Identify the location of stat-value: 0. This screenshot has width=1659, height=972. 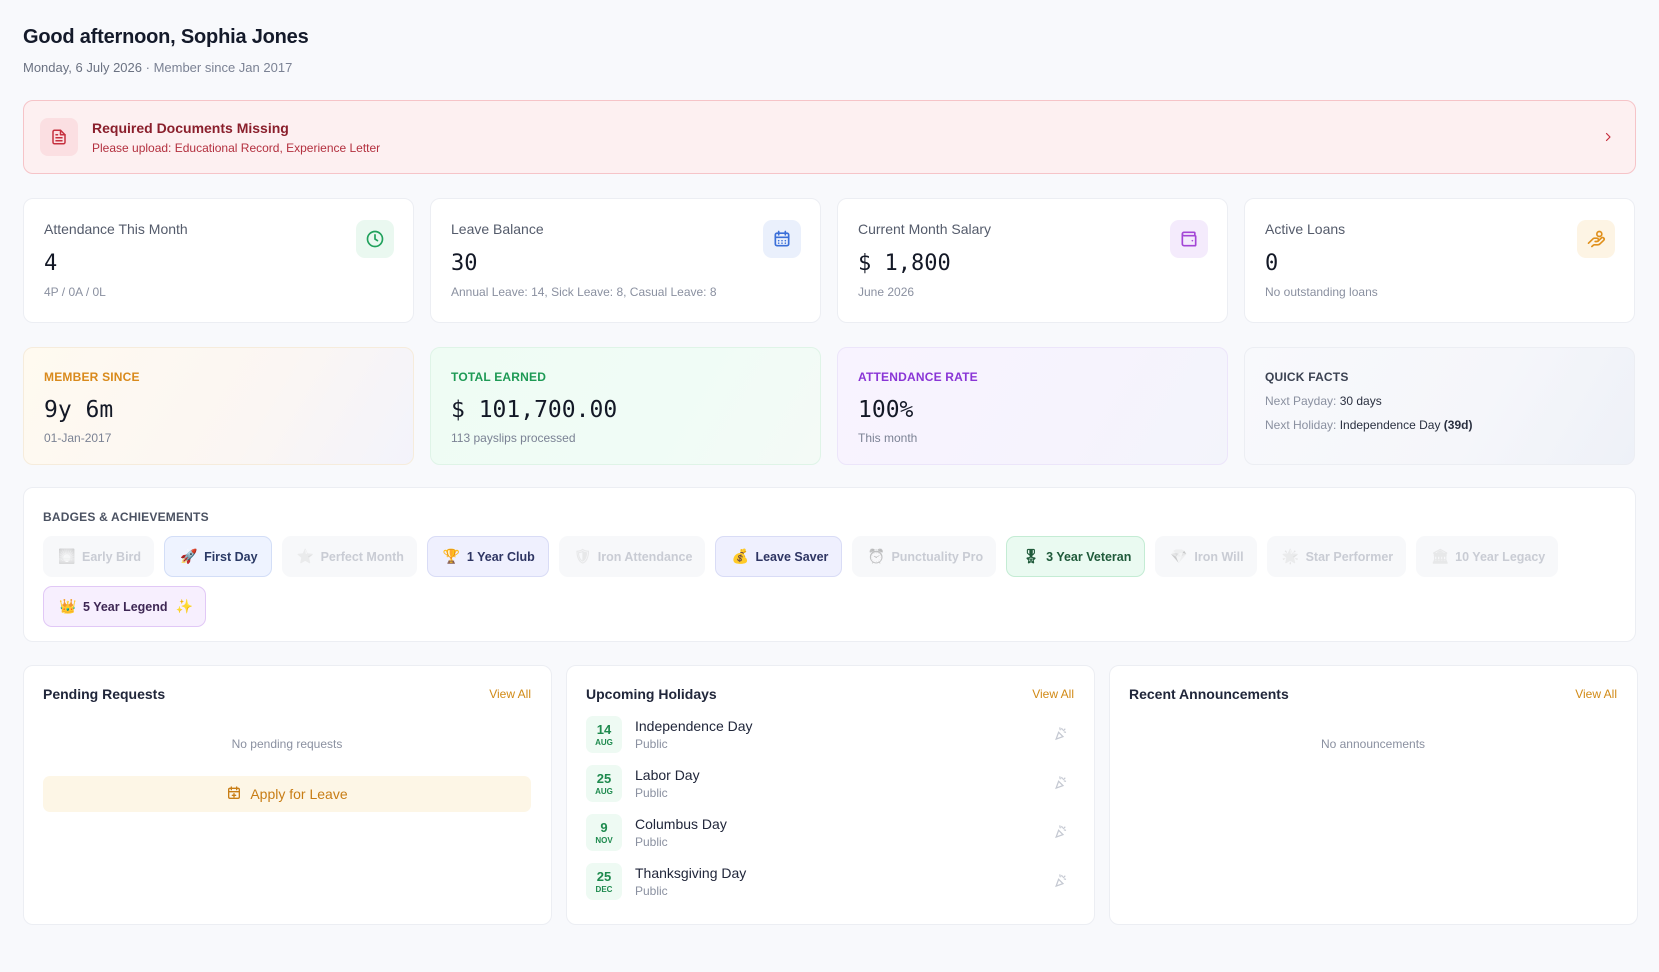
(1272, 263).